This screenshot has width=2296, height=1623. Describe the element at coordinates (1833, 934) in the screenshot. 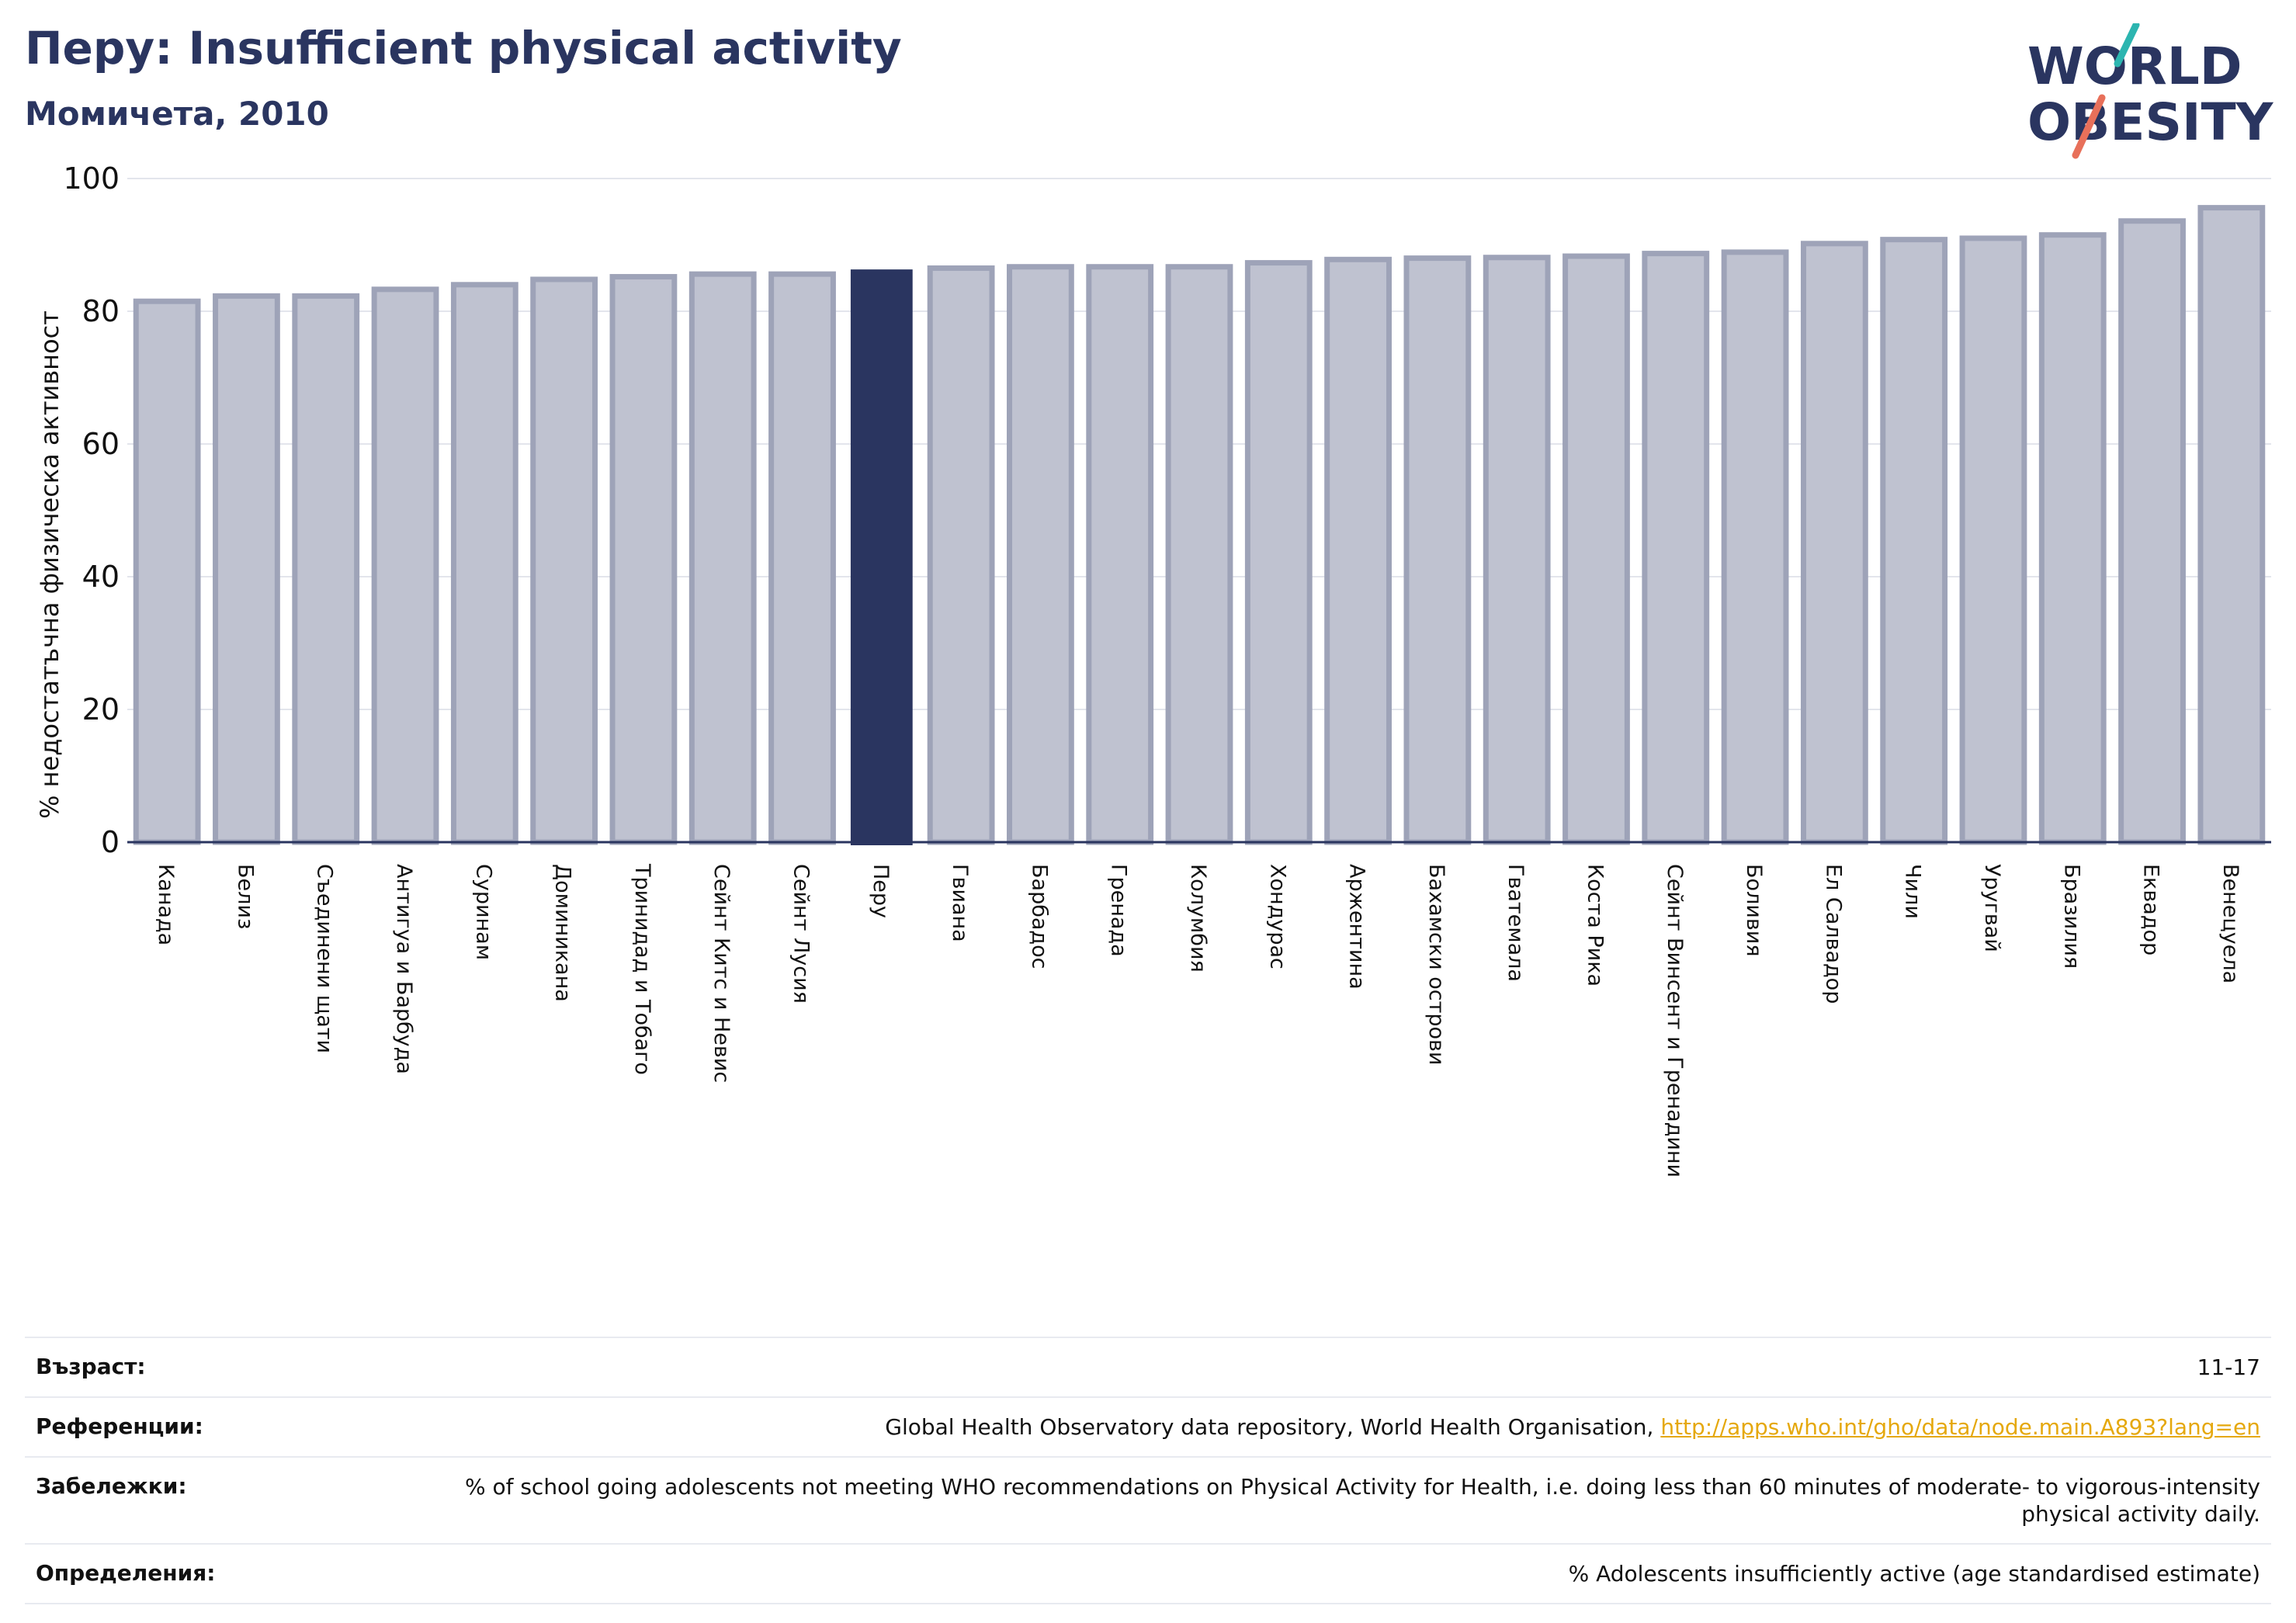

I see `x-tick-label: Ел Салвадор` at that location.